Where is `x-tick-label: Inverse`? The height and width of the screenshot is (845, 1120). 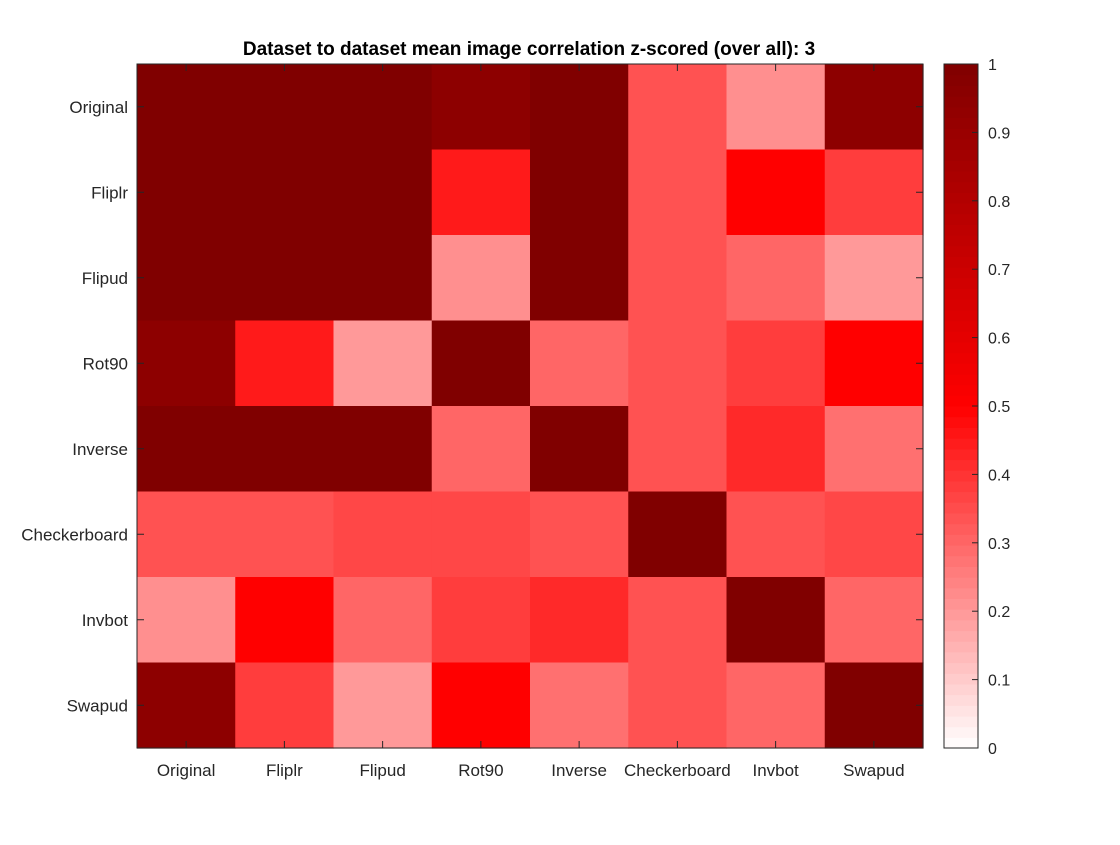 x-tick-label: Inverse is located at coordinates (579, 770).